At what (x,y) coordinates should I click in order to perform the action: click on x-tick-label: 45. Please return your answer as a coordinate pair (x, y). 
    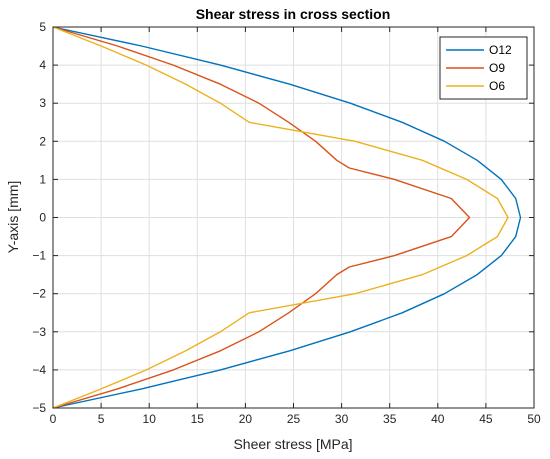
    Looking at the image, I should click on (486, 419).